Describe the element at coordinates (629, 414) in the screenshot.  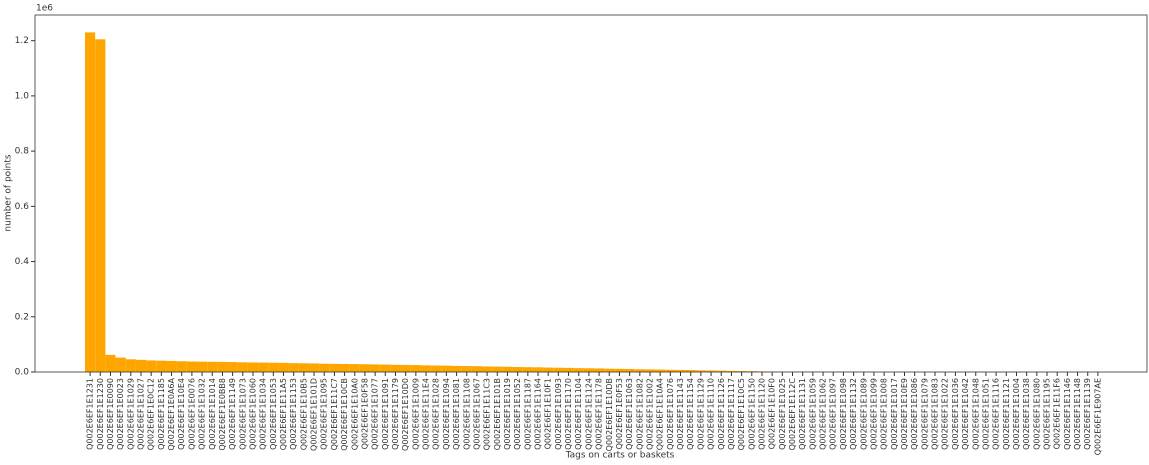
I see `x-tick-label: Q002E6EF1E1063` at that location.